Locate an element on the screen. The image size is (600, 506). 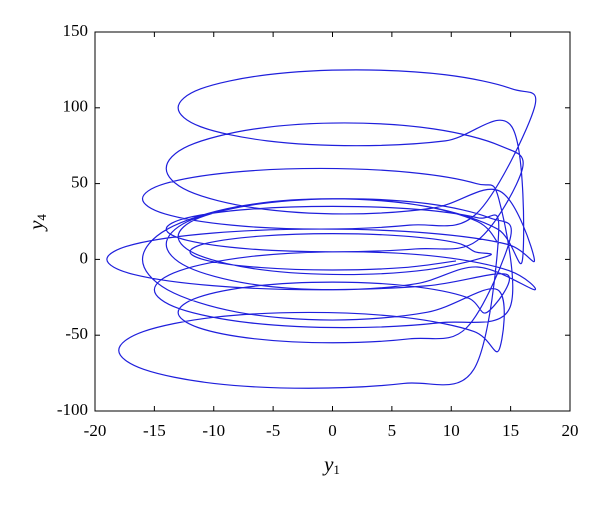
x-tick-label: 5 is located at coordinates (392, 430).